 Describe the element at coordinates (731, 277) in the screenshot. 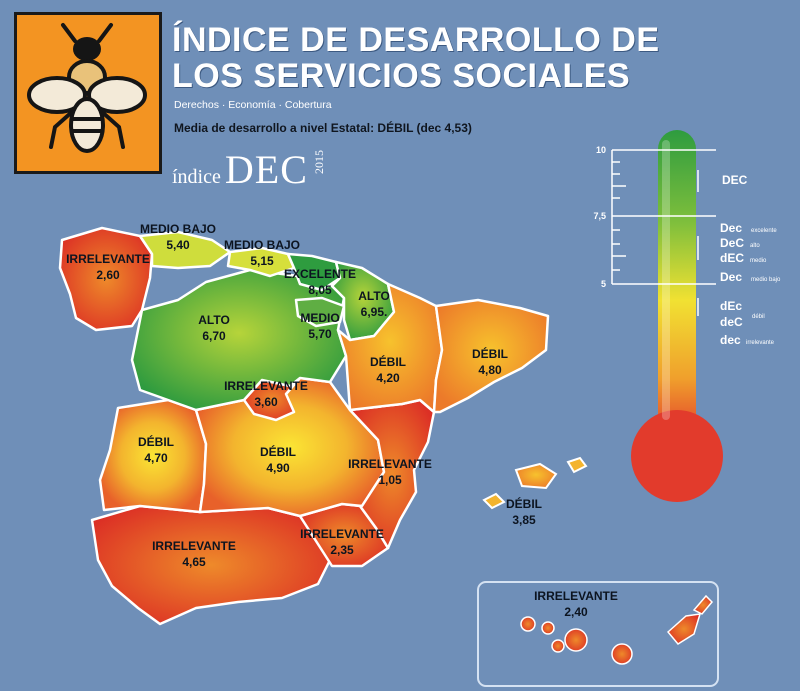

I see `legend-medio-bajo: Dec` at that location.